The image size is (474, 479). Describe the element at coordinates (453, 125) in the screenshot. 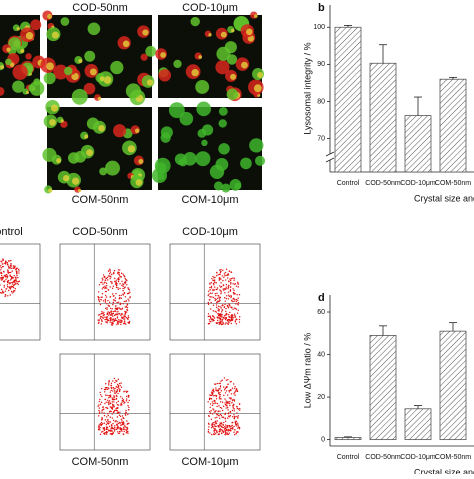

I see `bar` at that location.